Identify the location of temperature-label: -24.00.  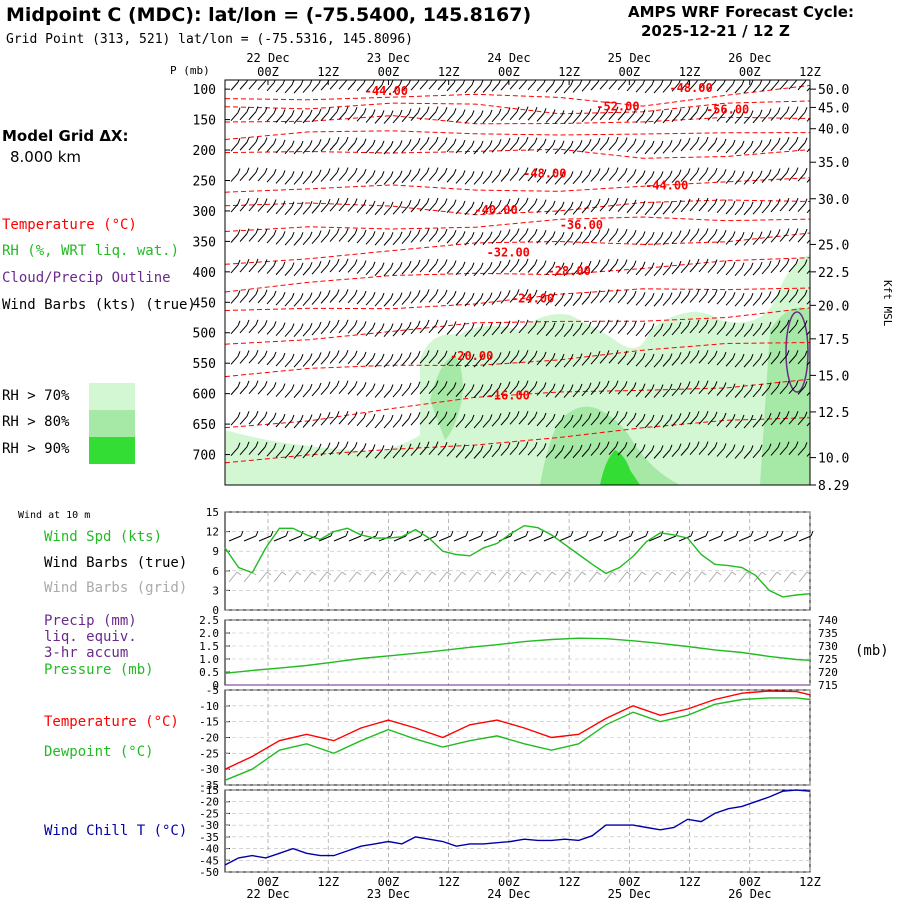
(532, 298).